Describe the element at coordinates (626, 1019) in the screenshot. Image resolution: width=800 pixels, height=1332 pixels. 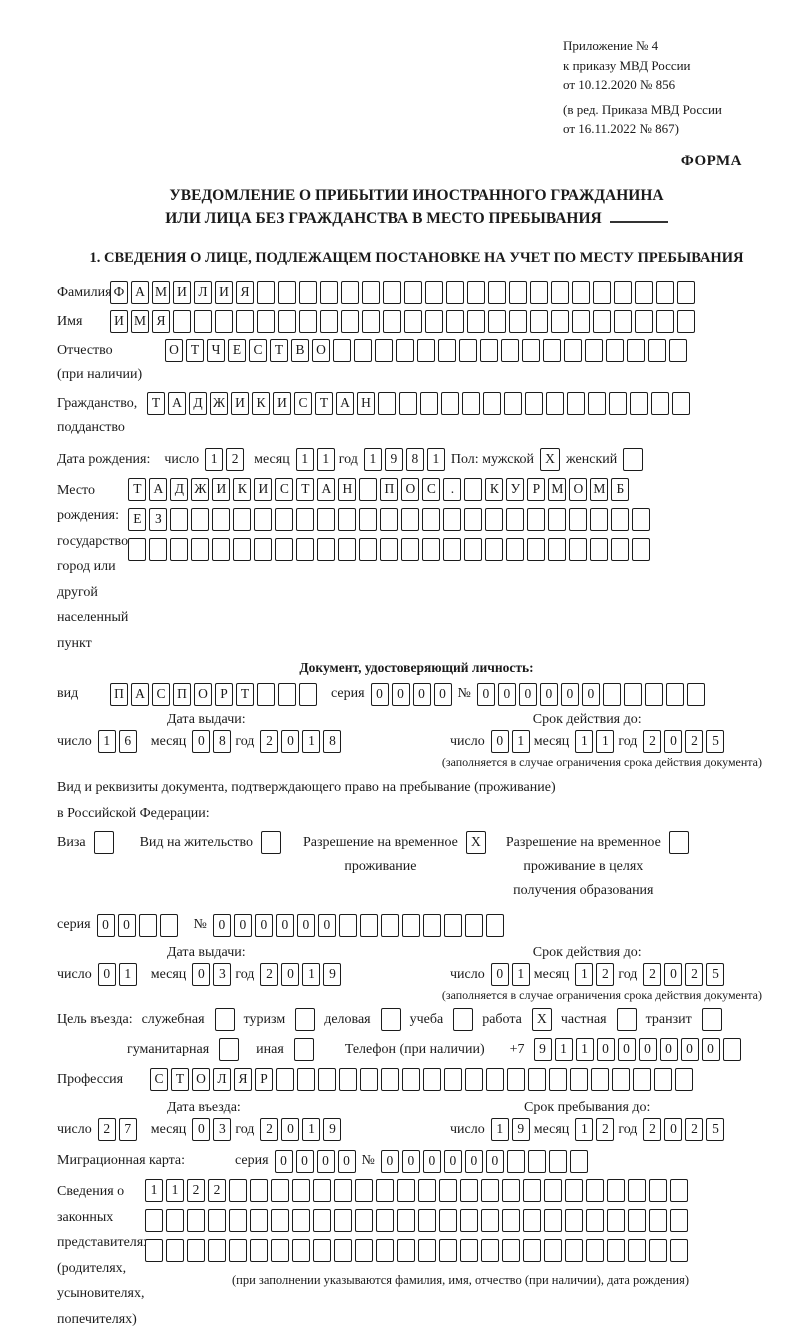
I see `purpose-private-checkbox` at that location.